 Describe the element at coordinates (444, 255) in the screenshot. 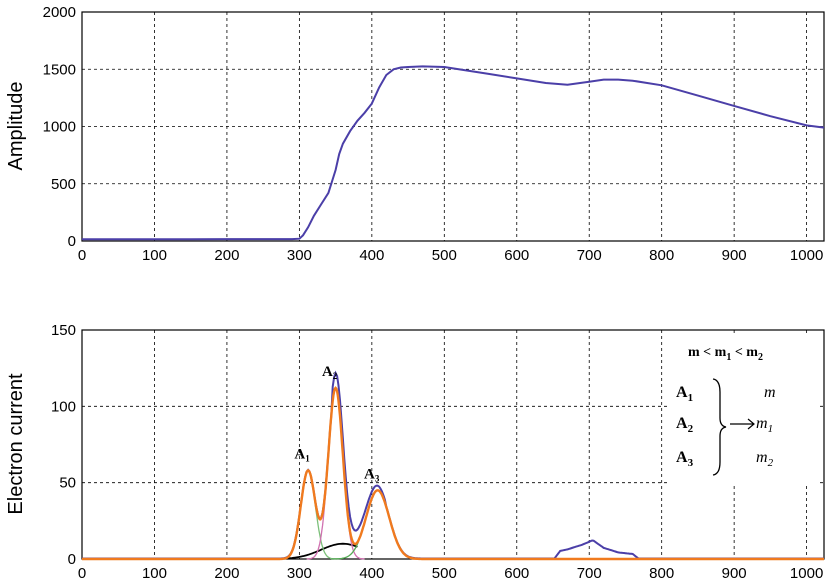

I see `amplitude-x-tick-label: 500` at that location.